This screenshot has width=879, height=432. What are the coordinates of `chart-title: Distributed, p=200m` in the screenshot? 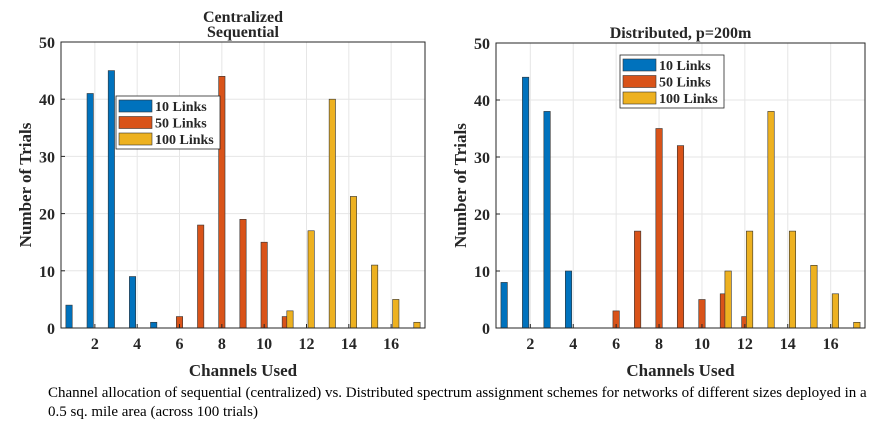 It's located at (681, 33).